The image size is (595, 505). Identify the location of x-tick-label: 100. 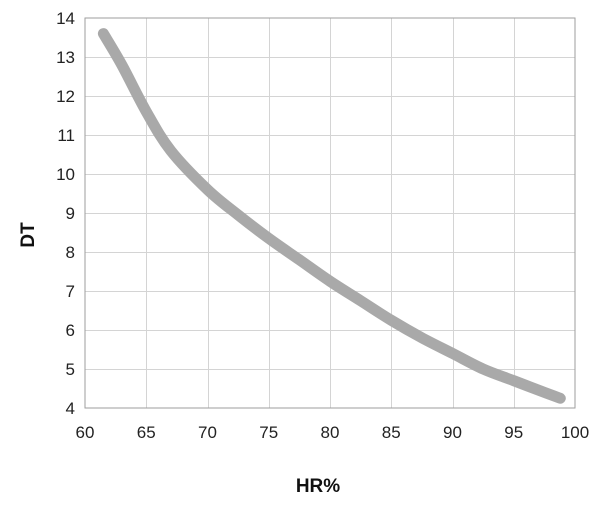
(575, 432).